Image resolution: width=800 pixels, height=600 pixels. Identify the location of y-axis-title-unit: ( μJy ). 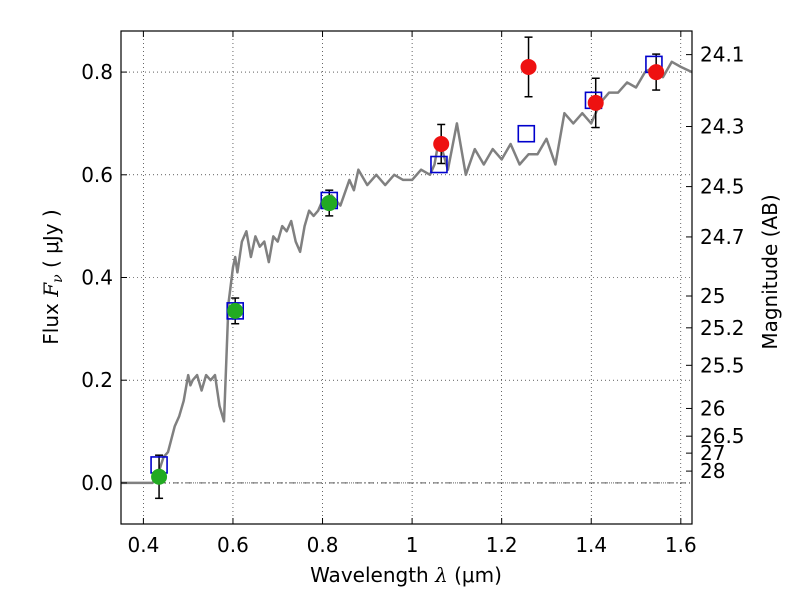
(51, 241).